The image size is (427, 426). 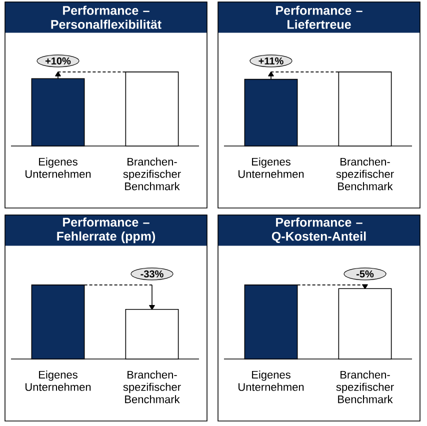 I want to click on chart-title: Performance – Liefertreue, so click(x=319, y=17).